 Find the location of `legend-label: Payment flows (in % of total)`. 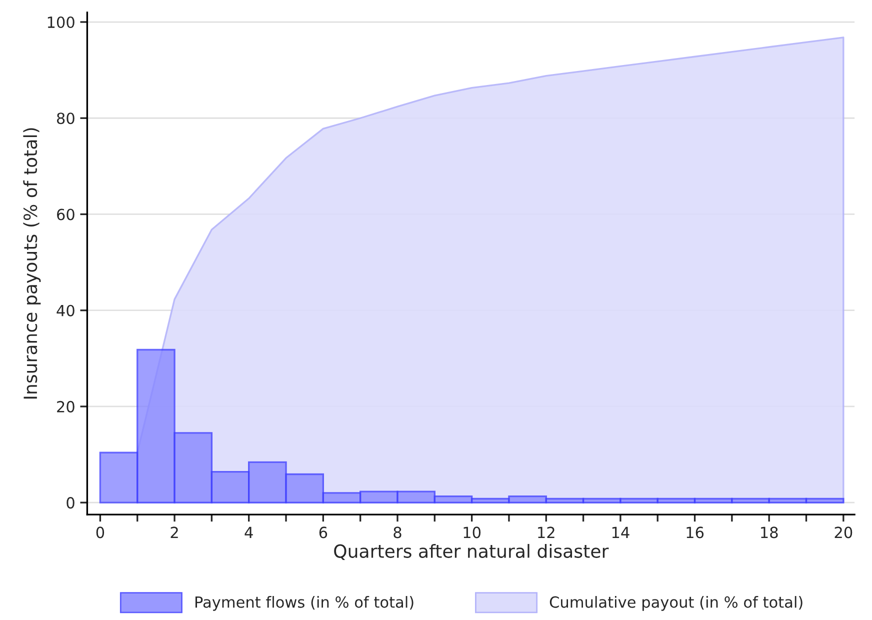

legend-label: Payment flows (in % of total) is located at coordinates (304, 603).